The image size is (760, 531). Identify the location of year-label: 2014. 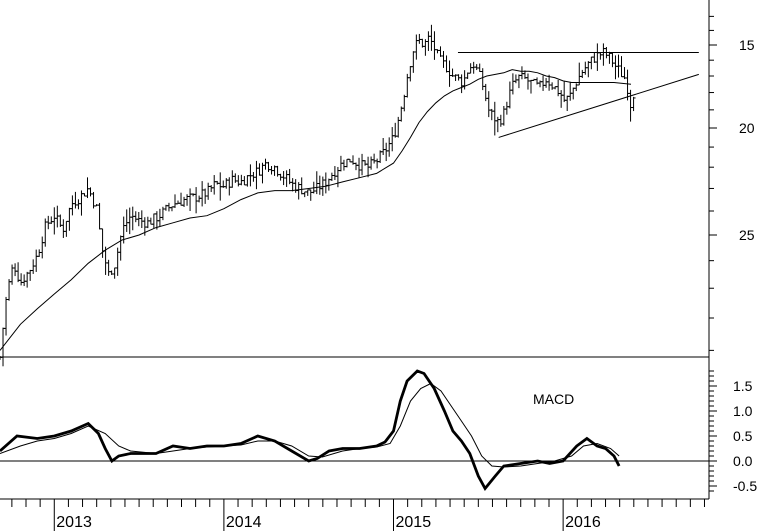
(244, 522).